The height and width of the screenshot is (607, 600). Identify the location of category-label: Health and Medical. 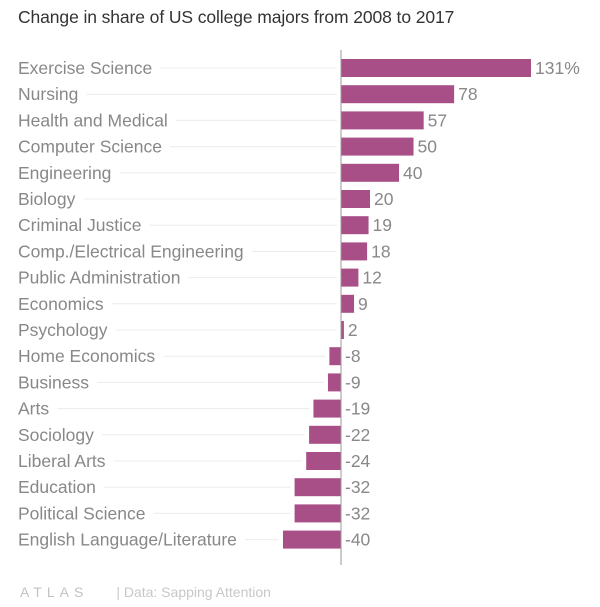
(93, 120).